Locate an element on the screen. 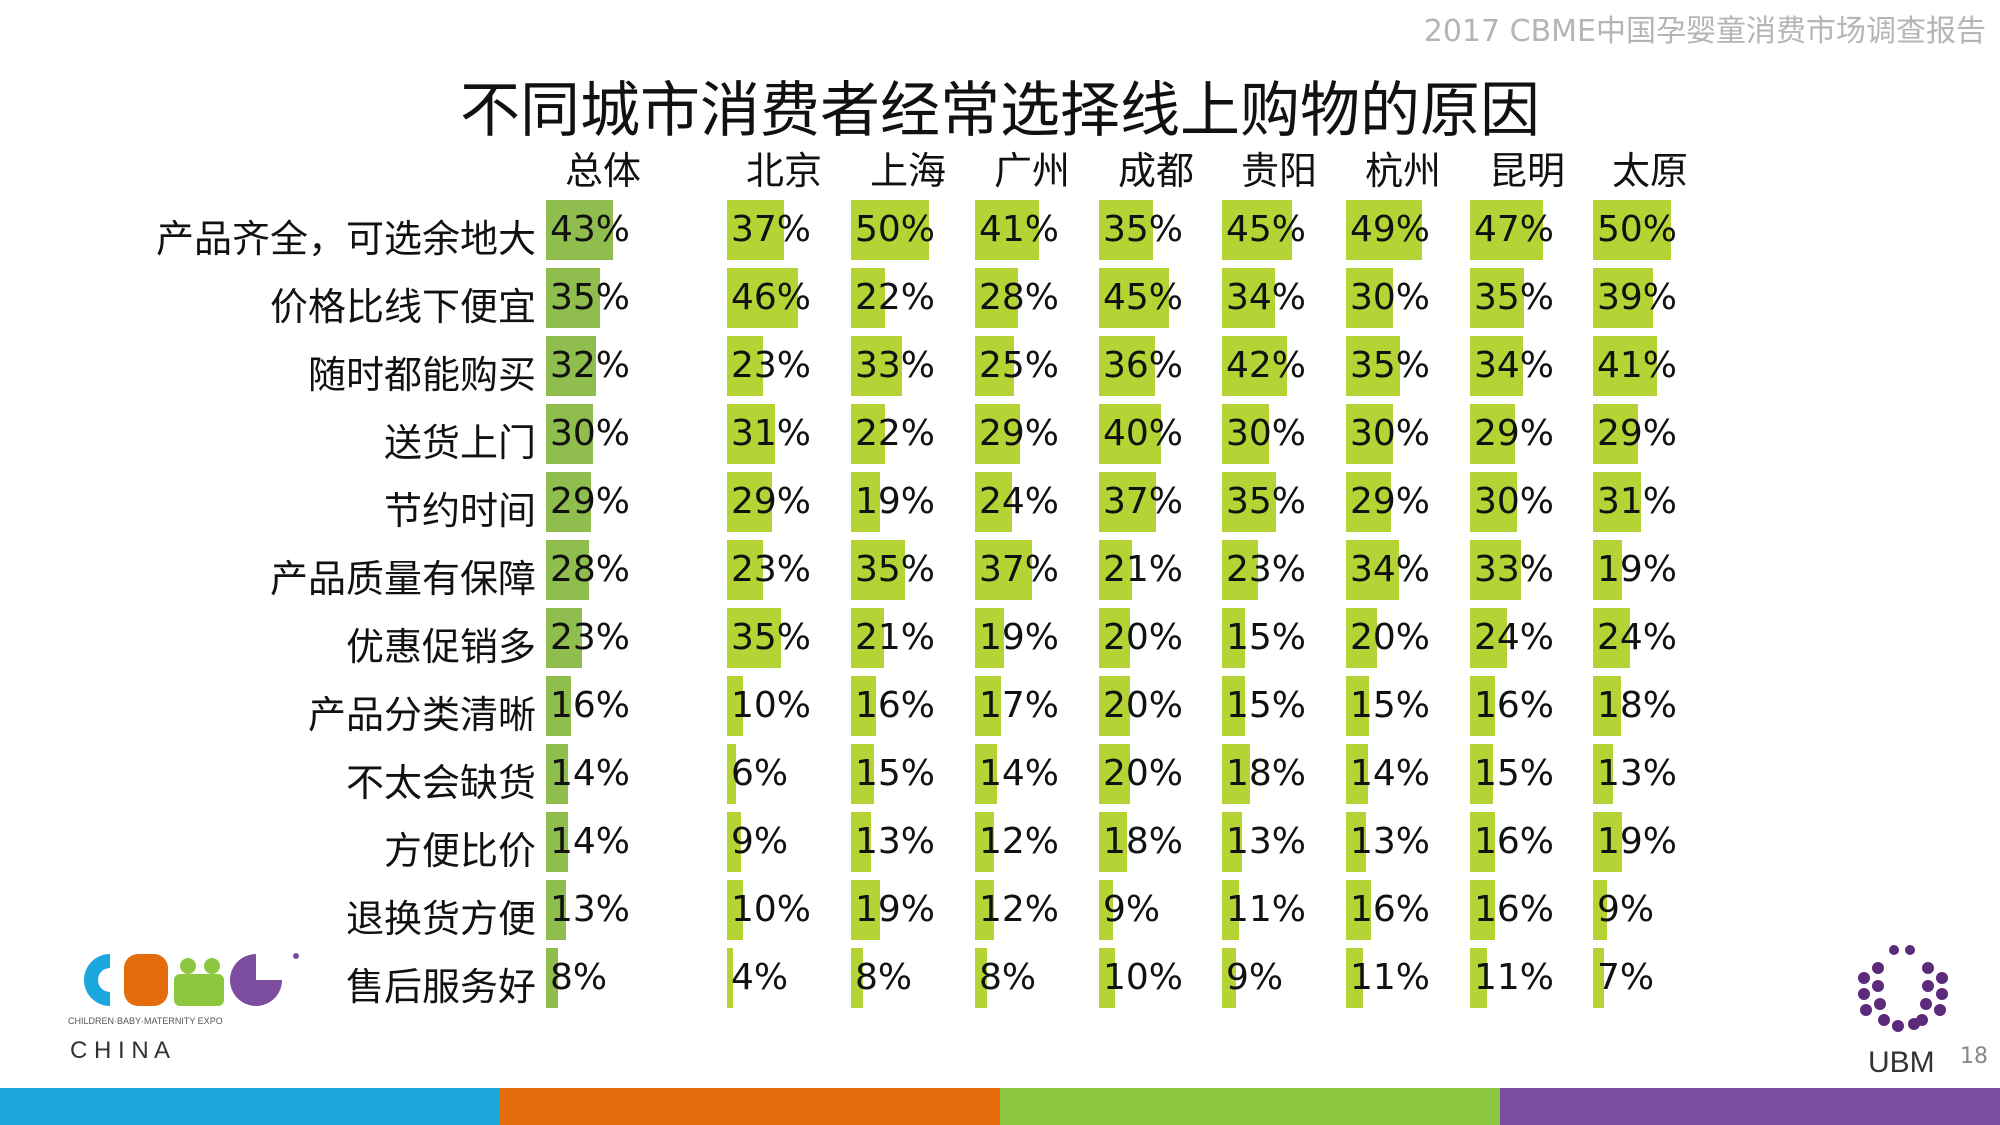  value-label: 17% is located at coordinates (1019, 705).